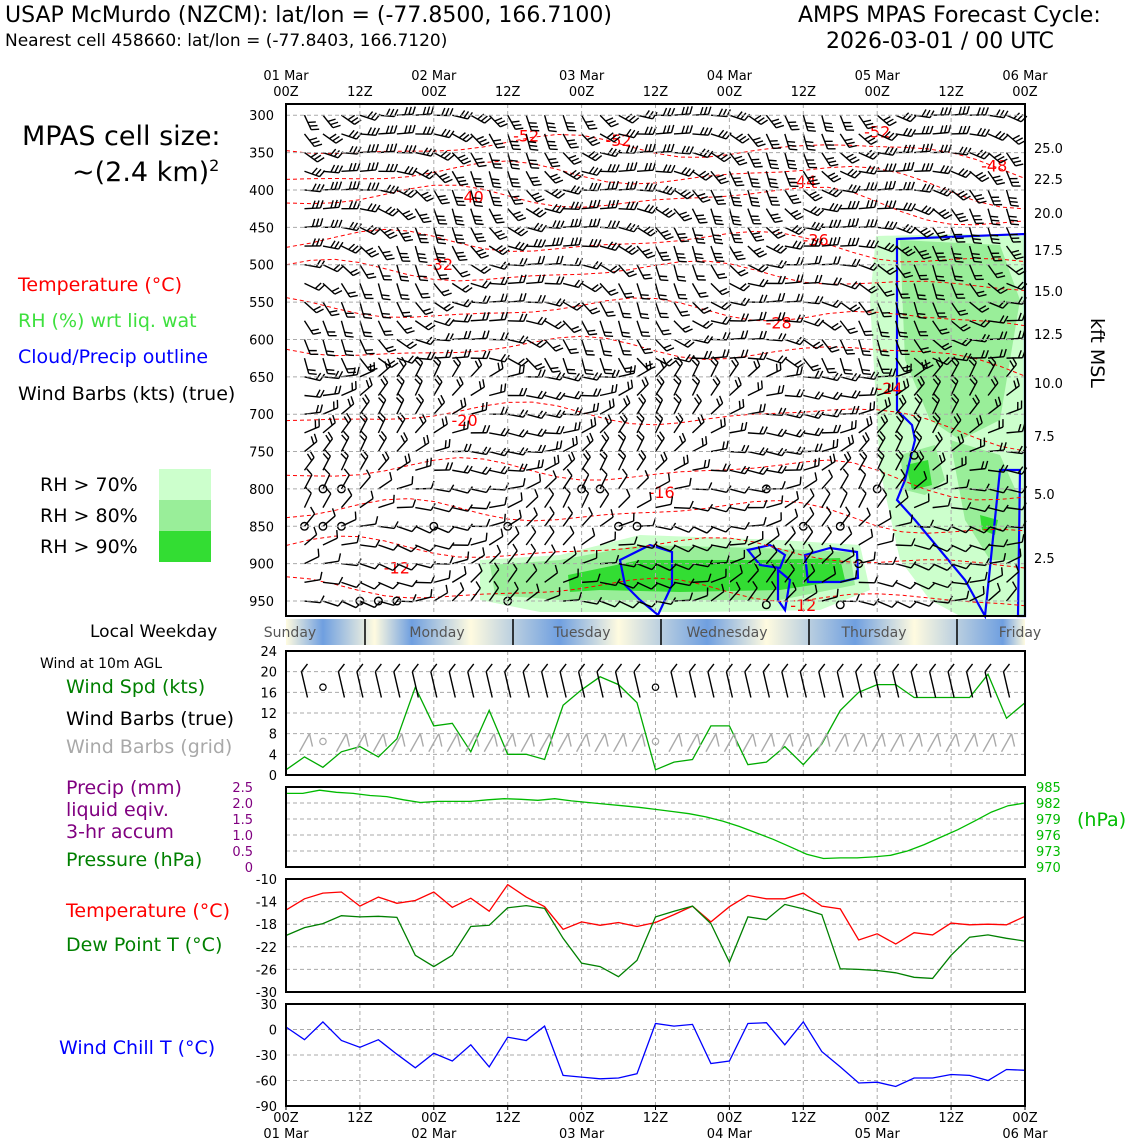  What do you see at coordinates (951, 92) in the screenshot?
I see `top-hour-label: 12Z` at bounding box center [951, 92].